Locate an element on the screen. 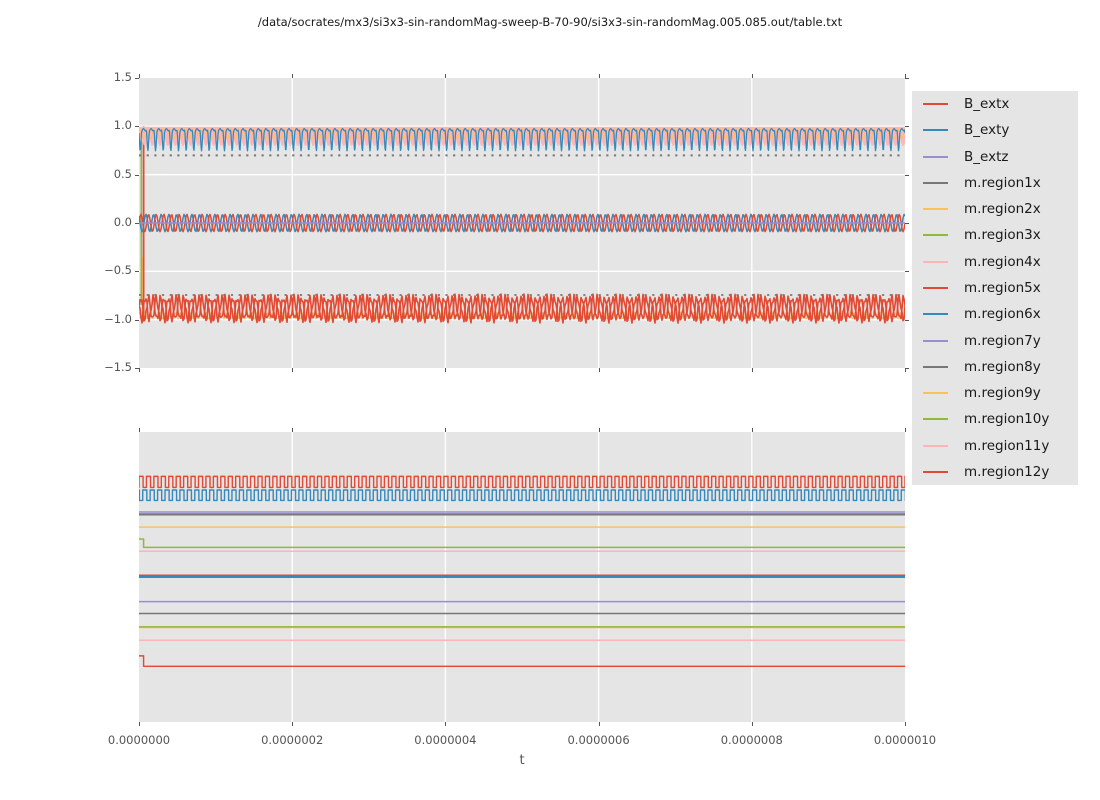 The image size is (1100, 800). x-tick-label: 0.0000002 is located at coordinates (292, 740).